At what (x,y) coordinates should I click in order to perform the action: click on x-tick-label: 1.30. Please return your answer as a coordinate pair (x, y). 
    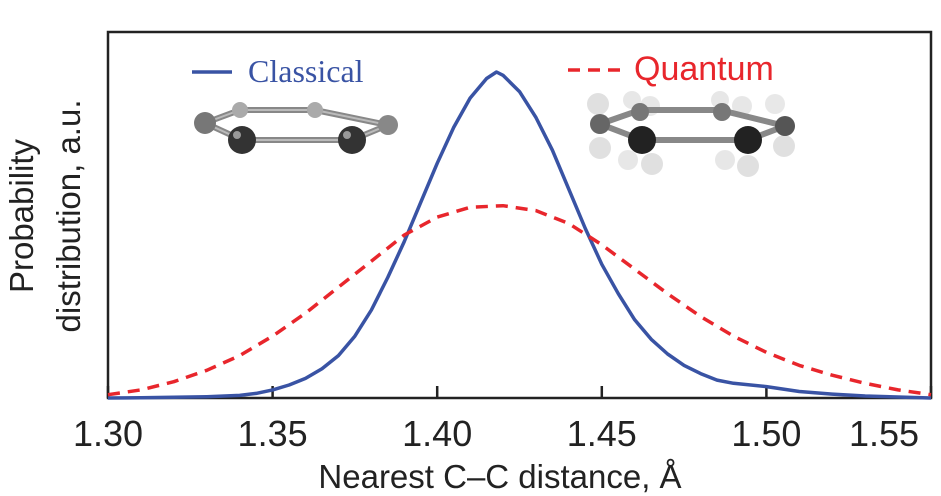
    Looking at the image, I should click on (108, 433).